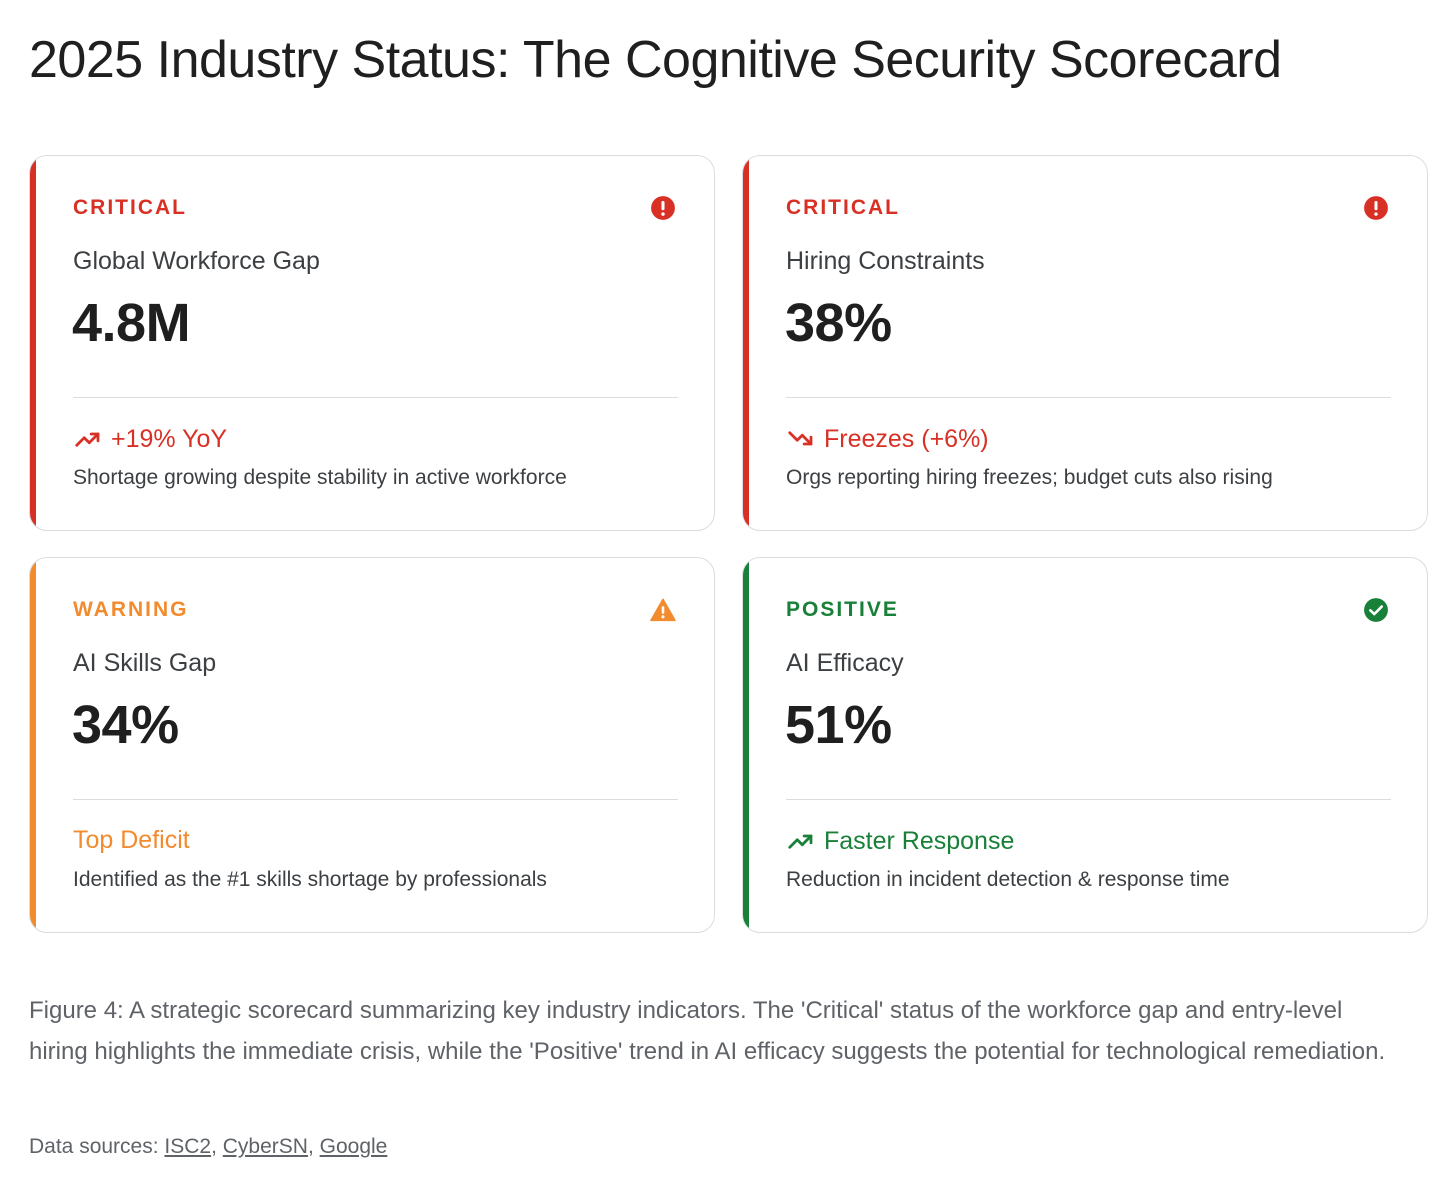 The image size is (1456, 1194). What do you see at coordinates (353, 1146) in the screenshot?
I see `source-link-google: Google` at bounding box center [353, 1146].